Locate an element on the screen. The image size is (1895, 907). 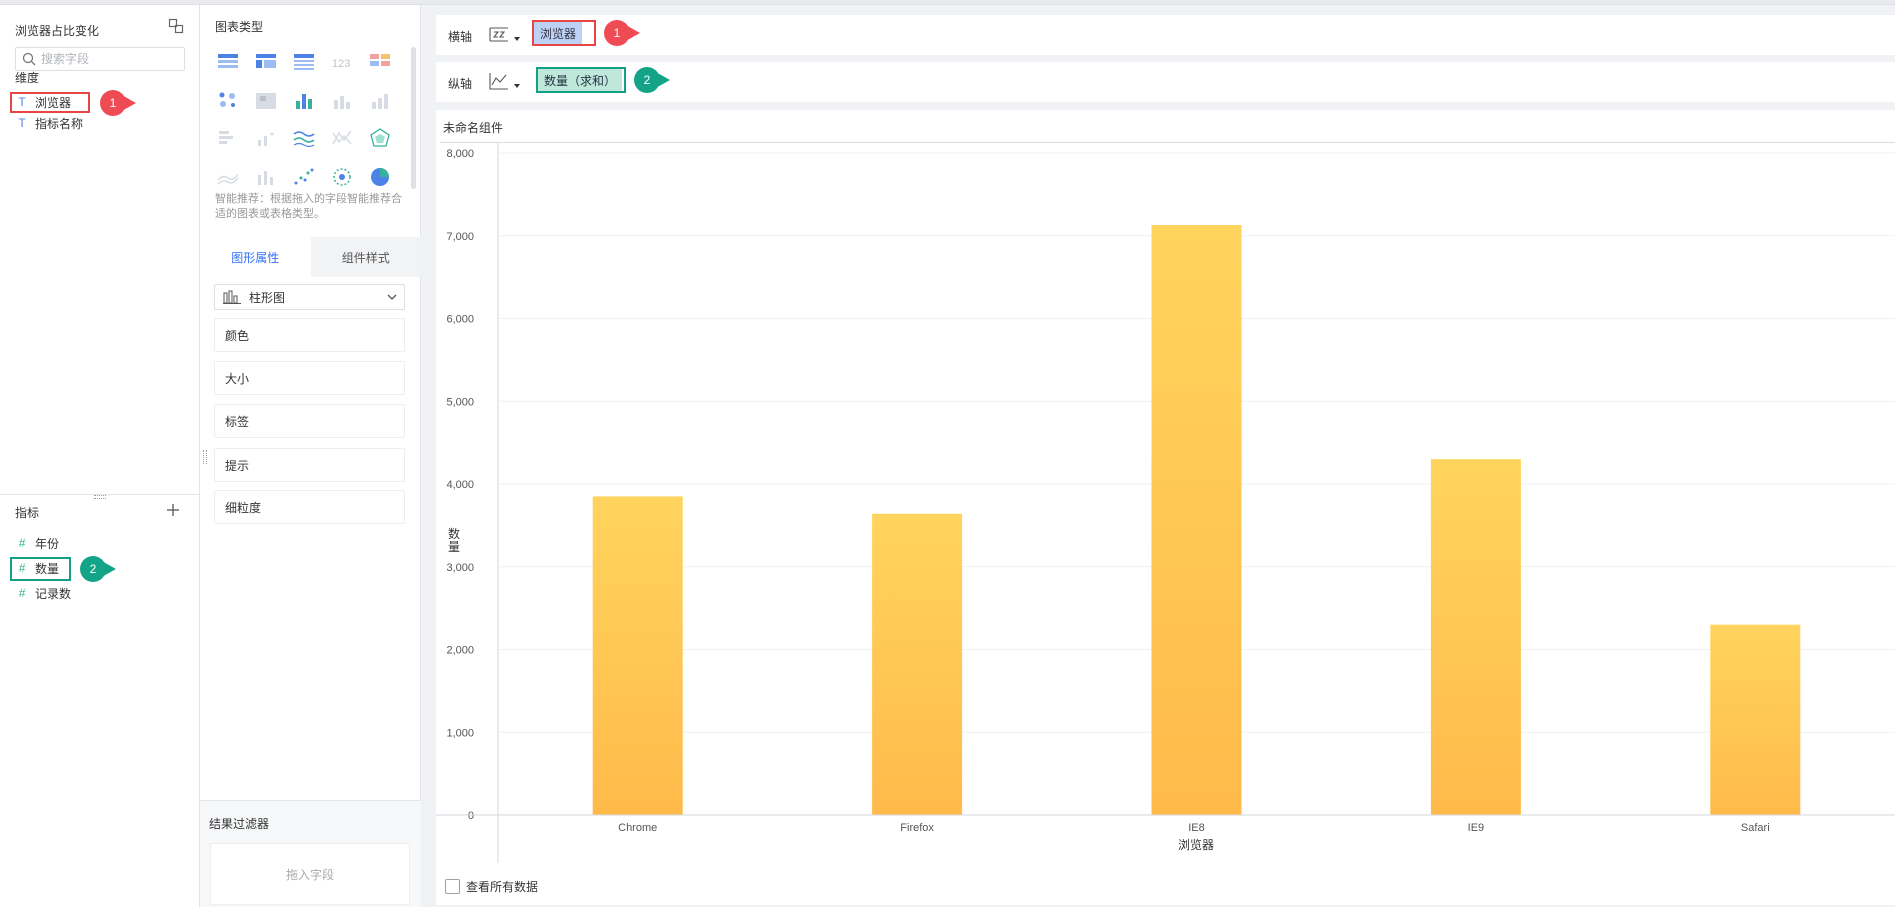
cross-table-icon is located at coordinates (266, 62).